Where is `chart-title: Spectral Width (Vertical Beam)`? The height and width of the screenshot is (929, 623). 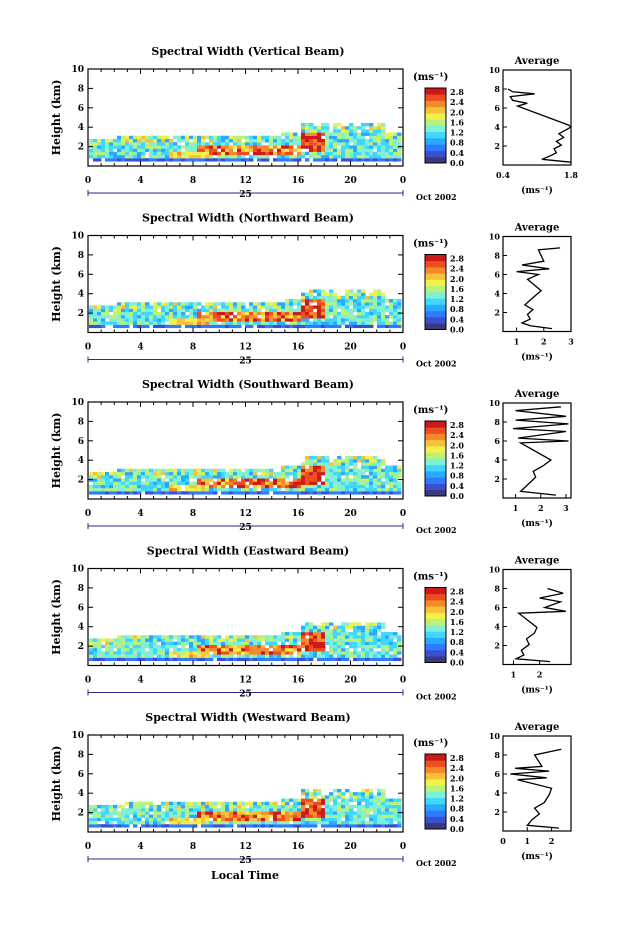 chart-title: Spectral Width (Vertical Beam) is located at coordinates (247, 51).